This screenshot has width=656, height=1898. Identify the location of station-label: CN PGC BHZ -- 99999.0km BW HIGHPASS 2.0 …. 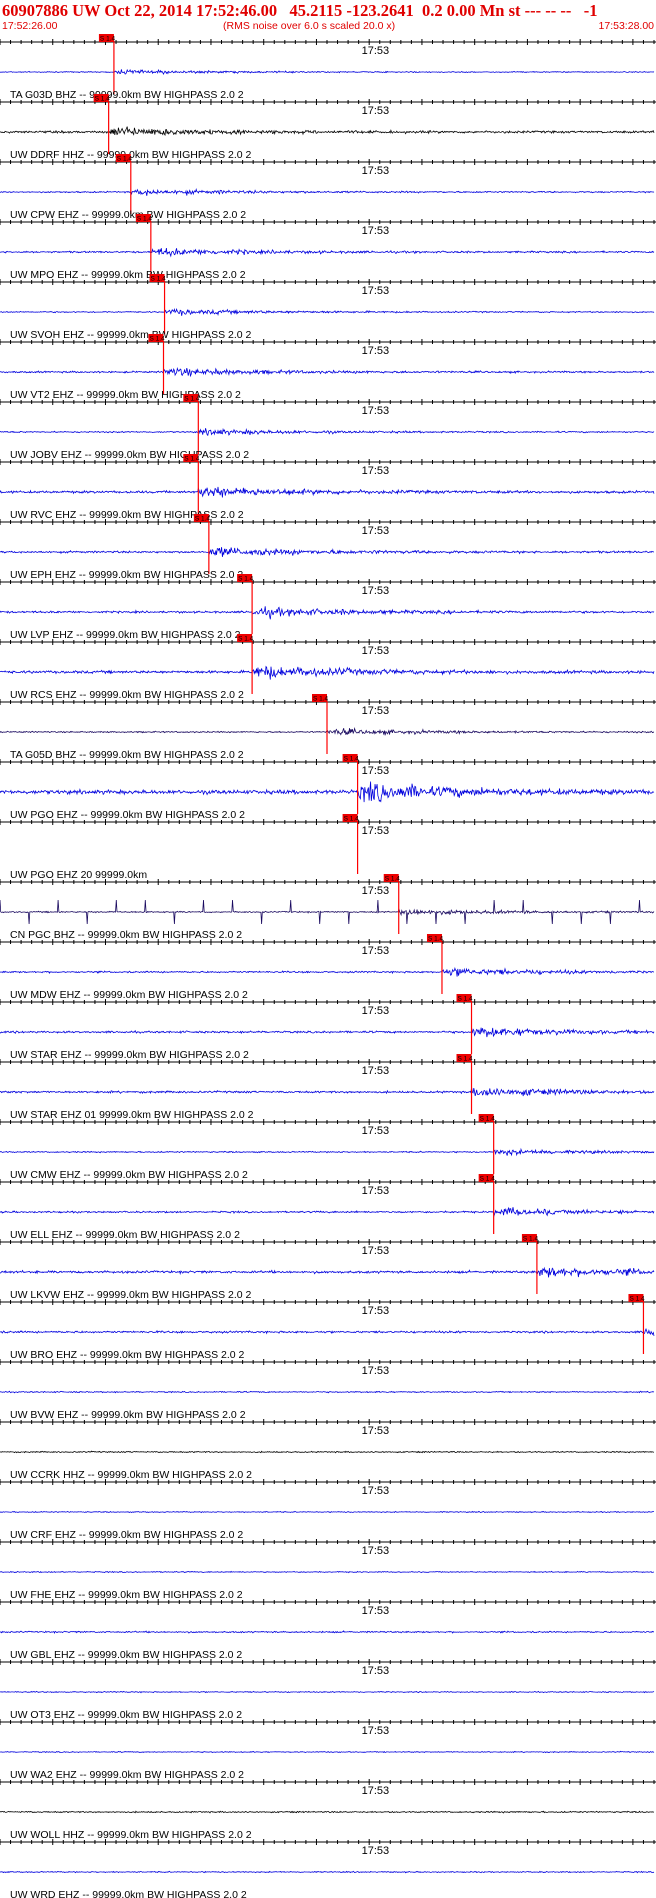
(126, 935).